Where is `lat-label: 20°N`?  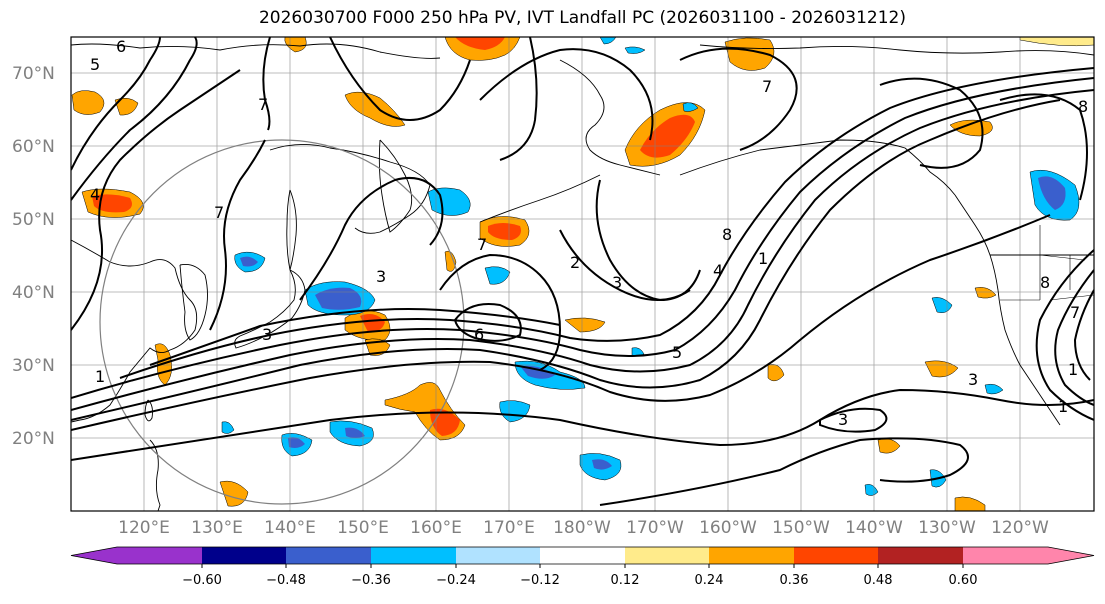
lat-label: 20°N is located at coordinates (33, 439).